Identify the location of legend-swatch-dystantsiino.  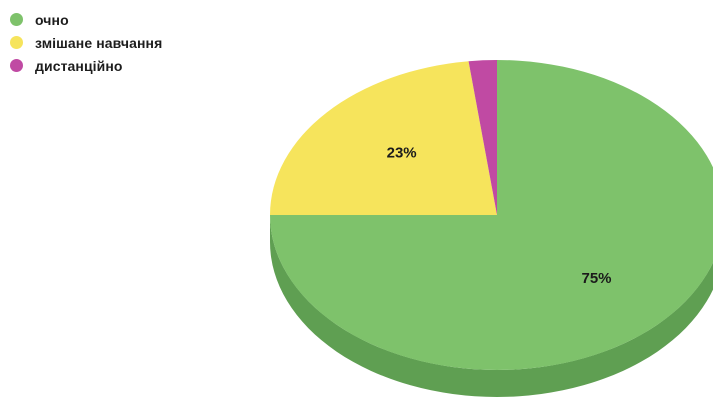
(16, 65).